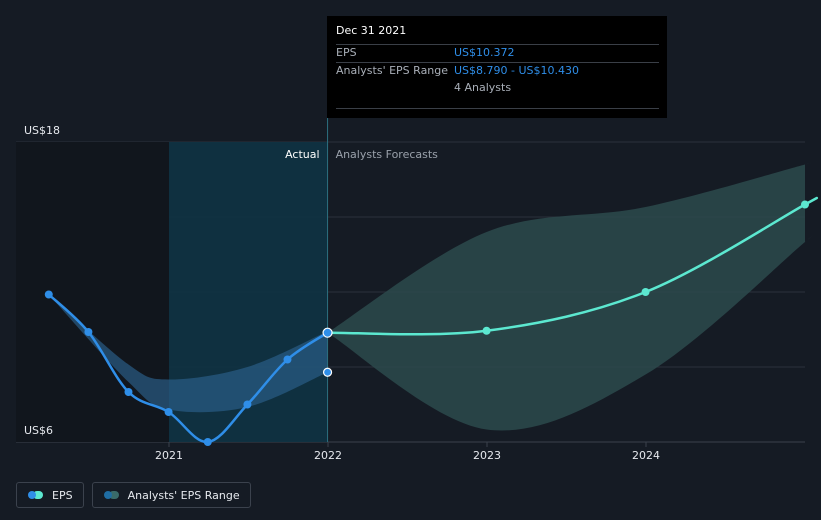 This screenshot has width=821, height=520. I want to click on legend-range-label: Analysts' EPS Range, so click(183, 495).